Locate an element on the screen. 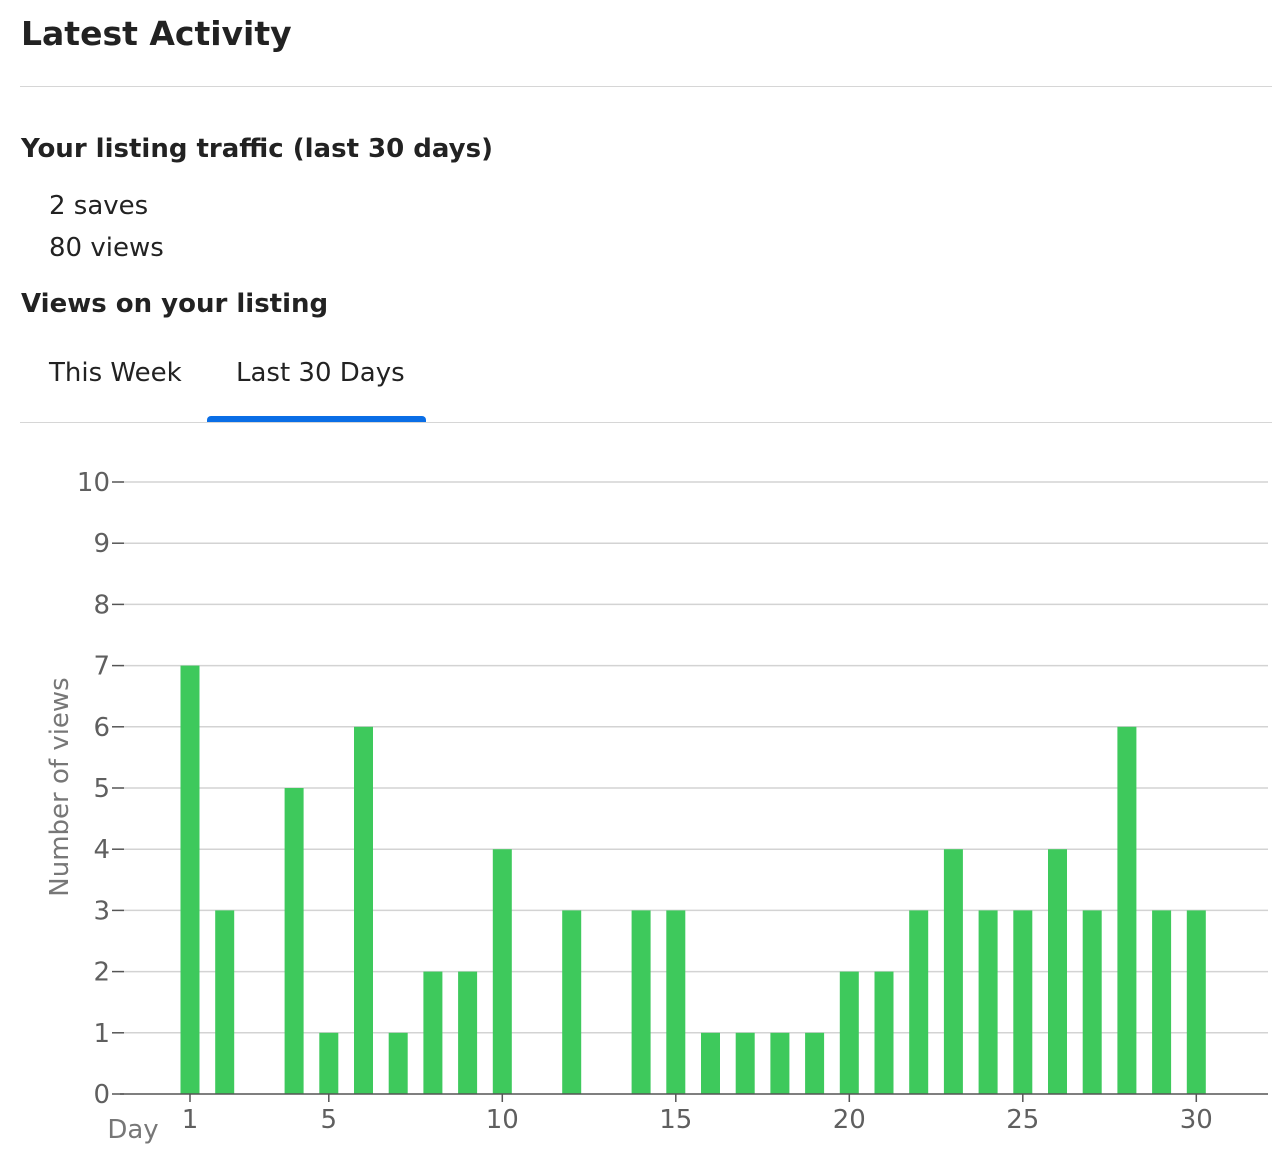 Image resolution: width=1272 pixels, height=1174 pixels. traffic-heading: Your listing traffic (last 30 days) is located at coordinates (257, 149).